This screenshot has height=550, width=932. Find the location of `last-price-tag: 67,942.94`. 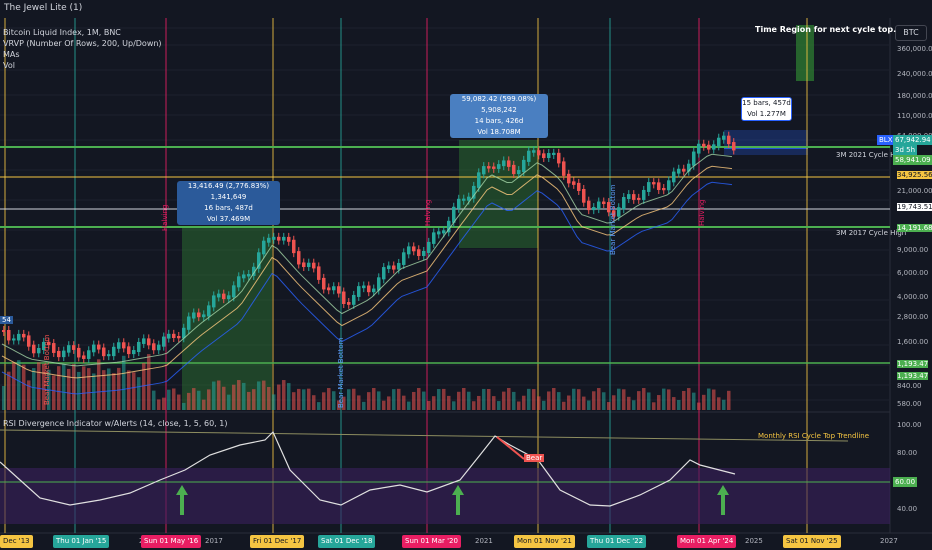

last-price-tag: 67,942.94 is located at coordinates (912, 140).